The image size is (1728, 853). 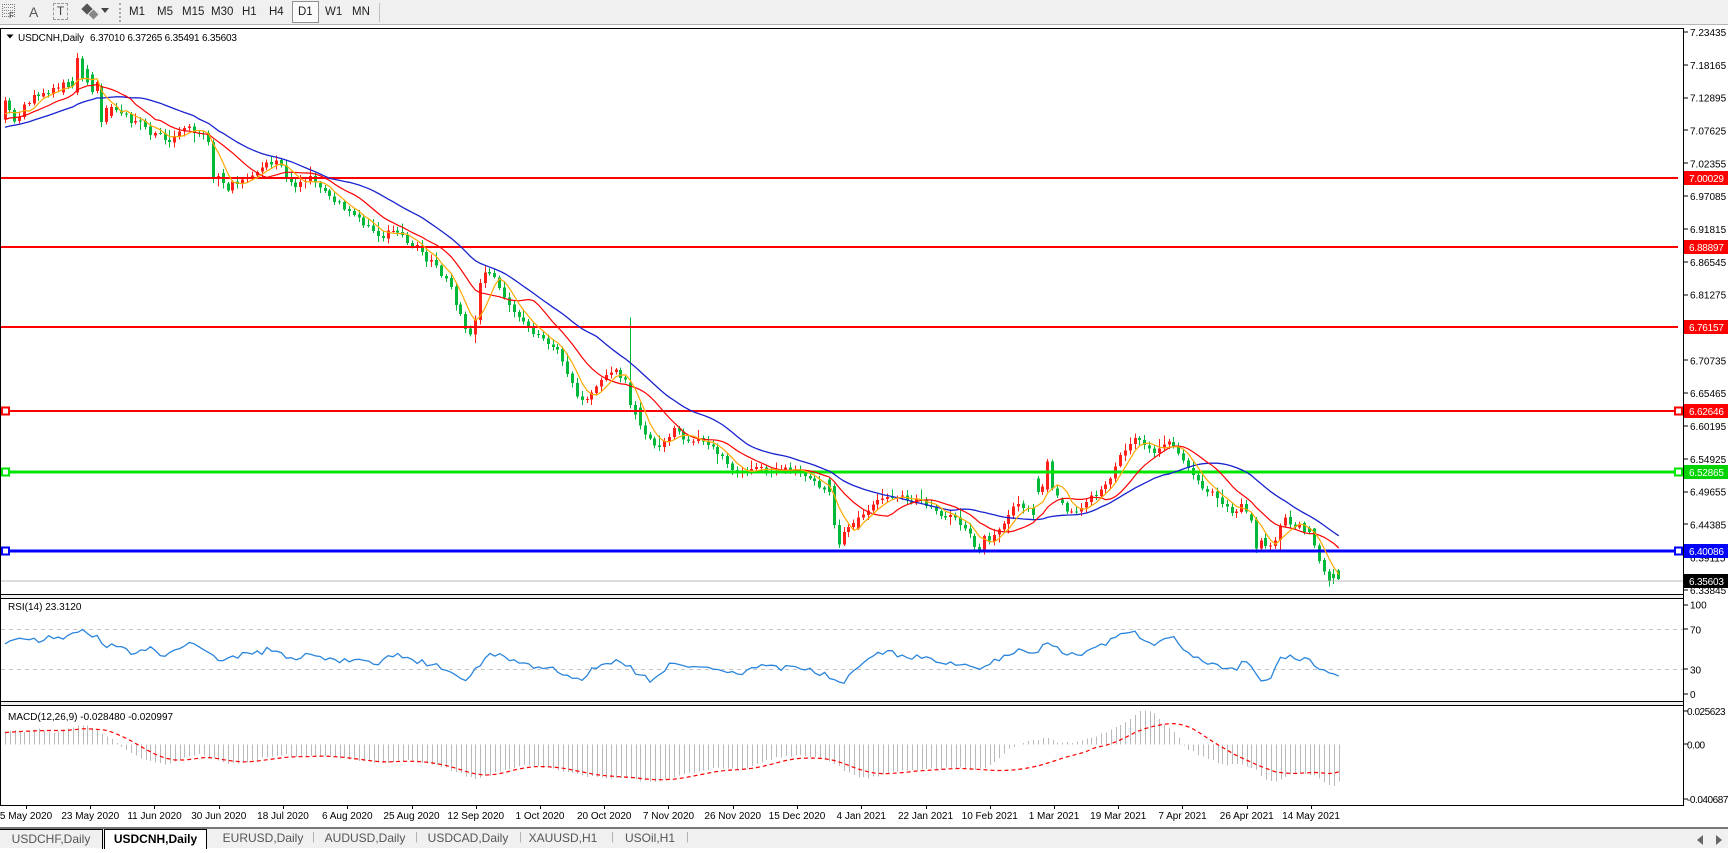 What do you see at coordinates (862, 816) in the screenshot?
I see `svg-text: 4 Jan 2021` at bounding box center [862, 816].